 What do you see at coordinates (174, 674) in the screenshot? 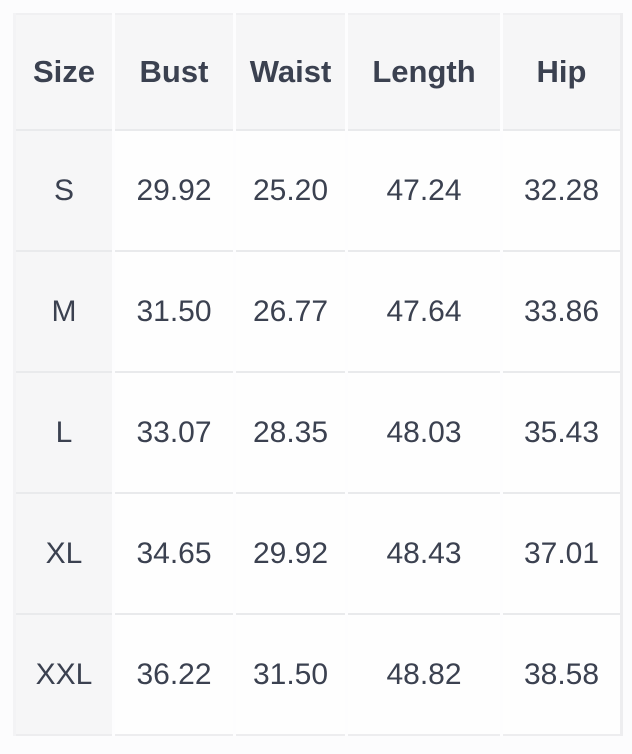
I see `bust-value-cell: 36.22` at bounding box center [174, 674].